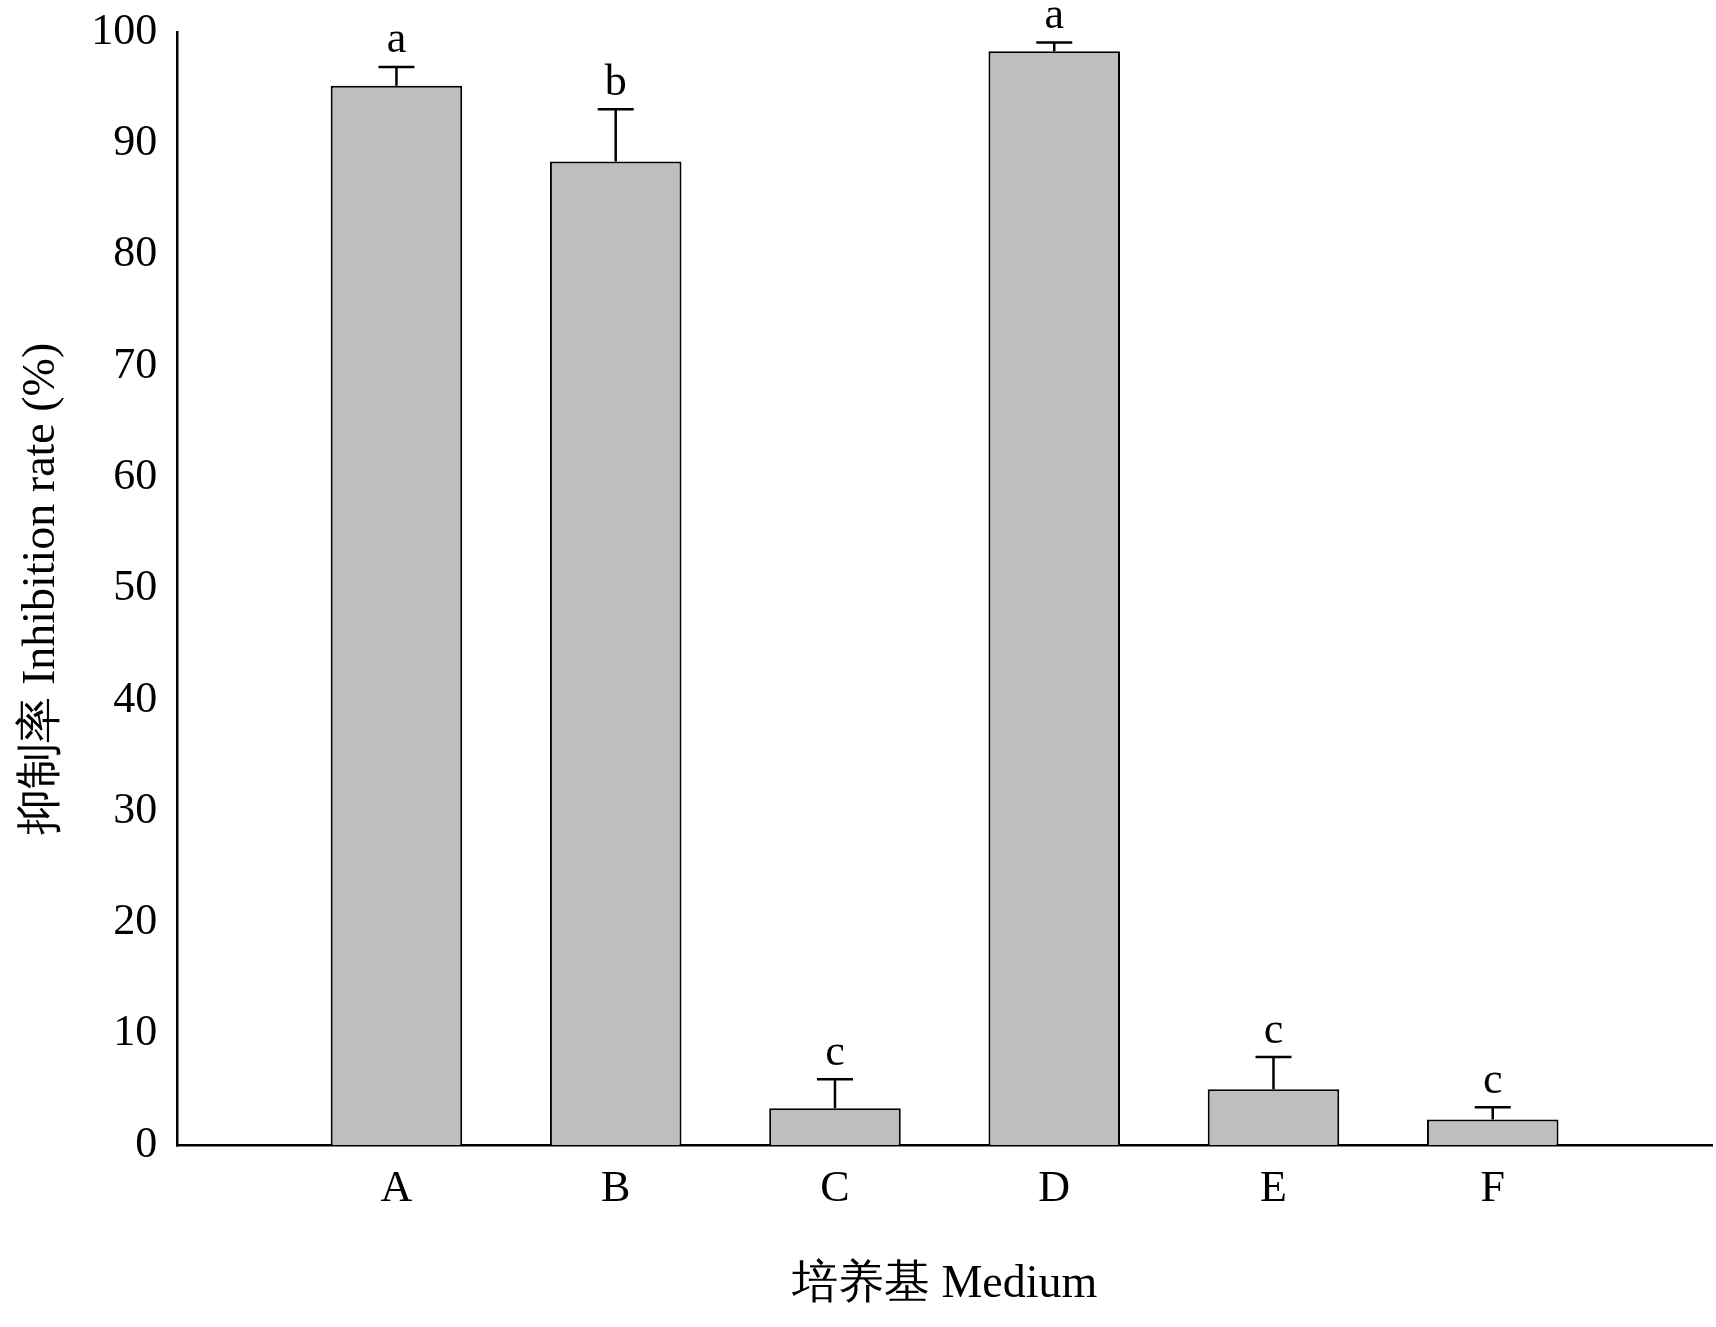 The height and width of the screenshot is (1327, 1716). What do you see at coordinates (135, 474) in the screenshot?
I see `y-tick-label: 60` at bounding box center [135, 474].